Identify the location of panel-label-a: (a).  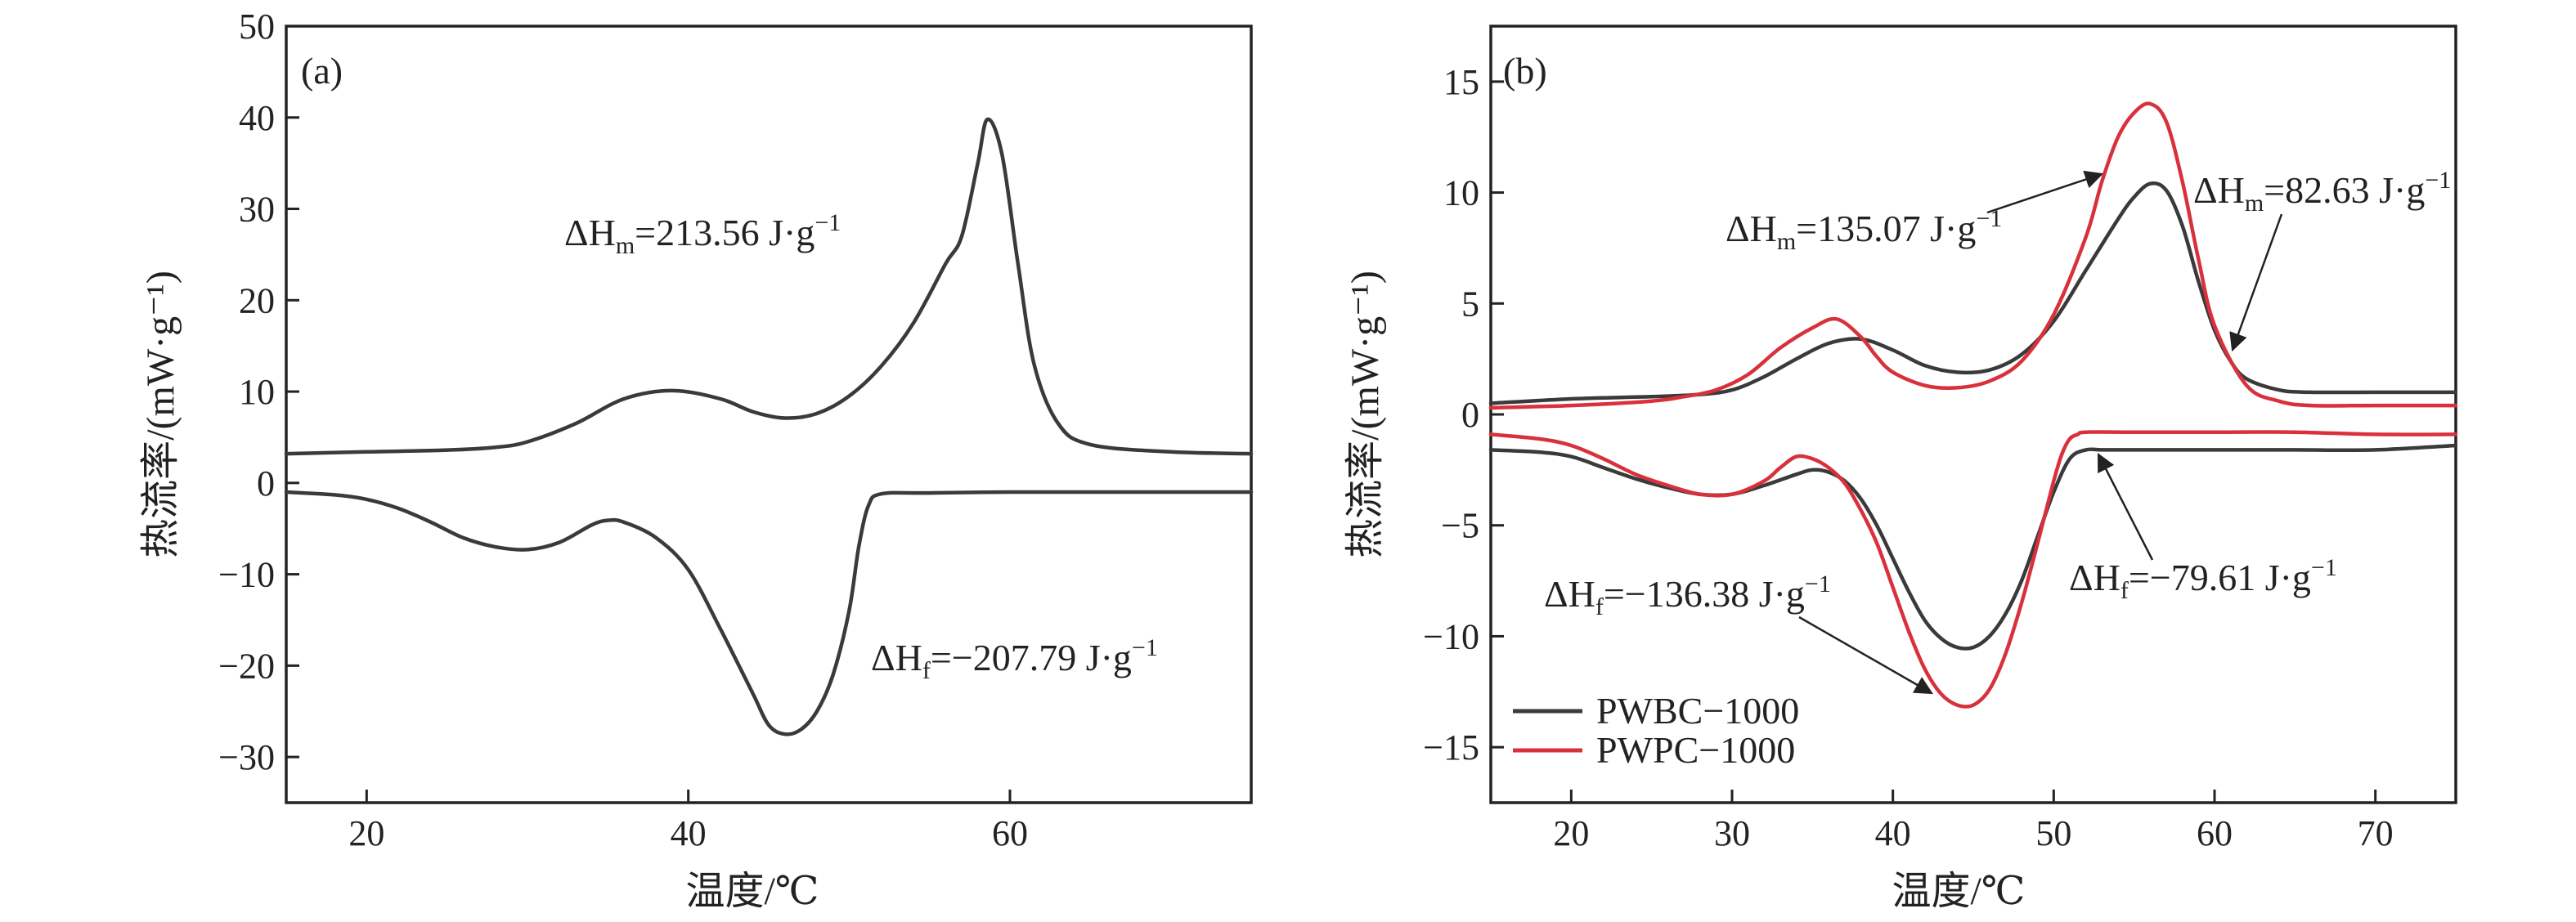
(322, 71).